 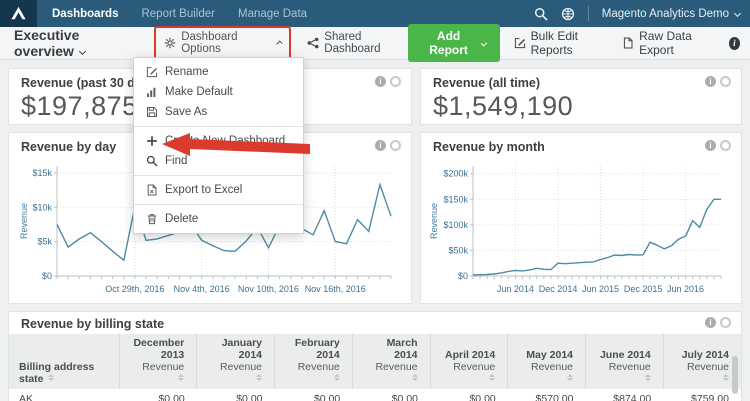 What do you see at coordinates (152, 219) in the screenshot?
I see `trash-icon` at bounding box center [152, 219].